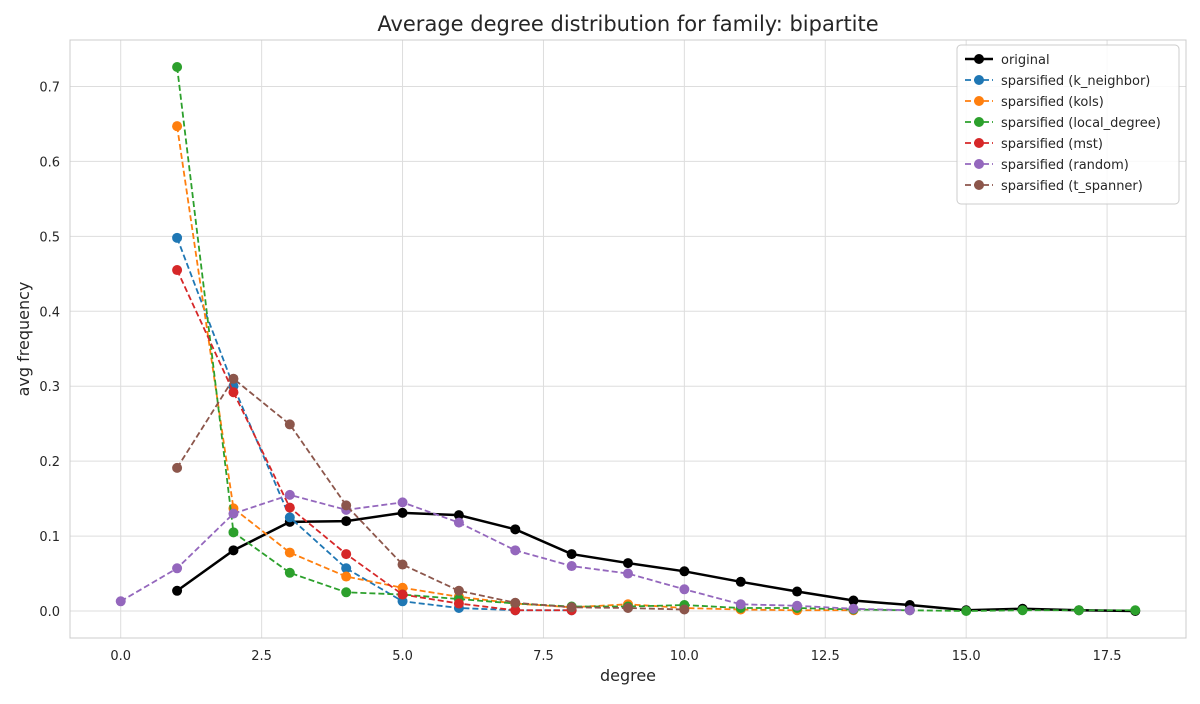 This screenshot has height=704, width=1200. I want to click on y-axis-label: avg frequency, so click(23, 339).